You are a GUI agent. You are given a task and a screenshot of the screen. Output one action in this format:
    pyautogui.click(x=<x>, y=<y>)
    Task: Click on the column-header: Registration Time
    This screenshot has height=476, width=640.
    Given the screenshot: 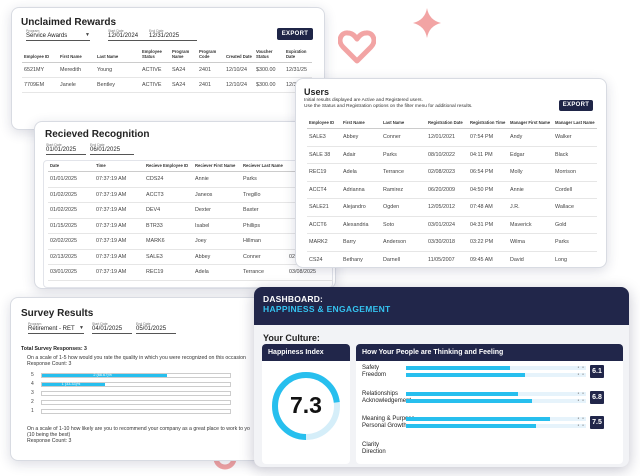 What is the action you would take?
    pyautogui.click(x=488, y=124)
    